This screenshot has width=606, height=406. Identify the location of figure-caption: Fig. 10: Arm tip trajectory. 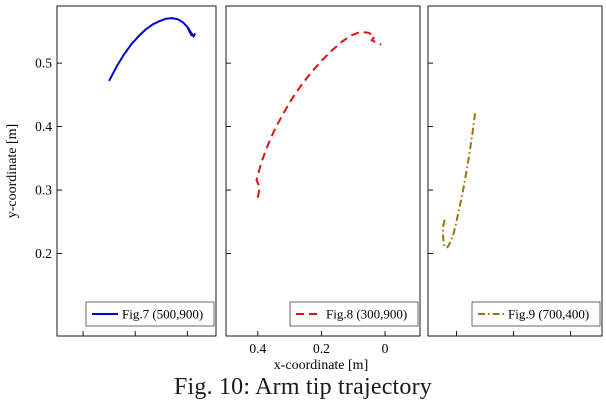
(303, 387).